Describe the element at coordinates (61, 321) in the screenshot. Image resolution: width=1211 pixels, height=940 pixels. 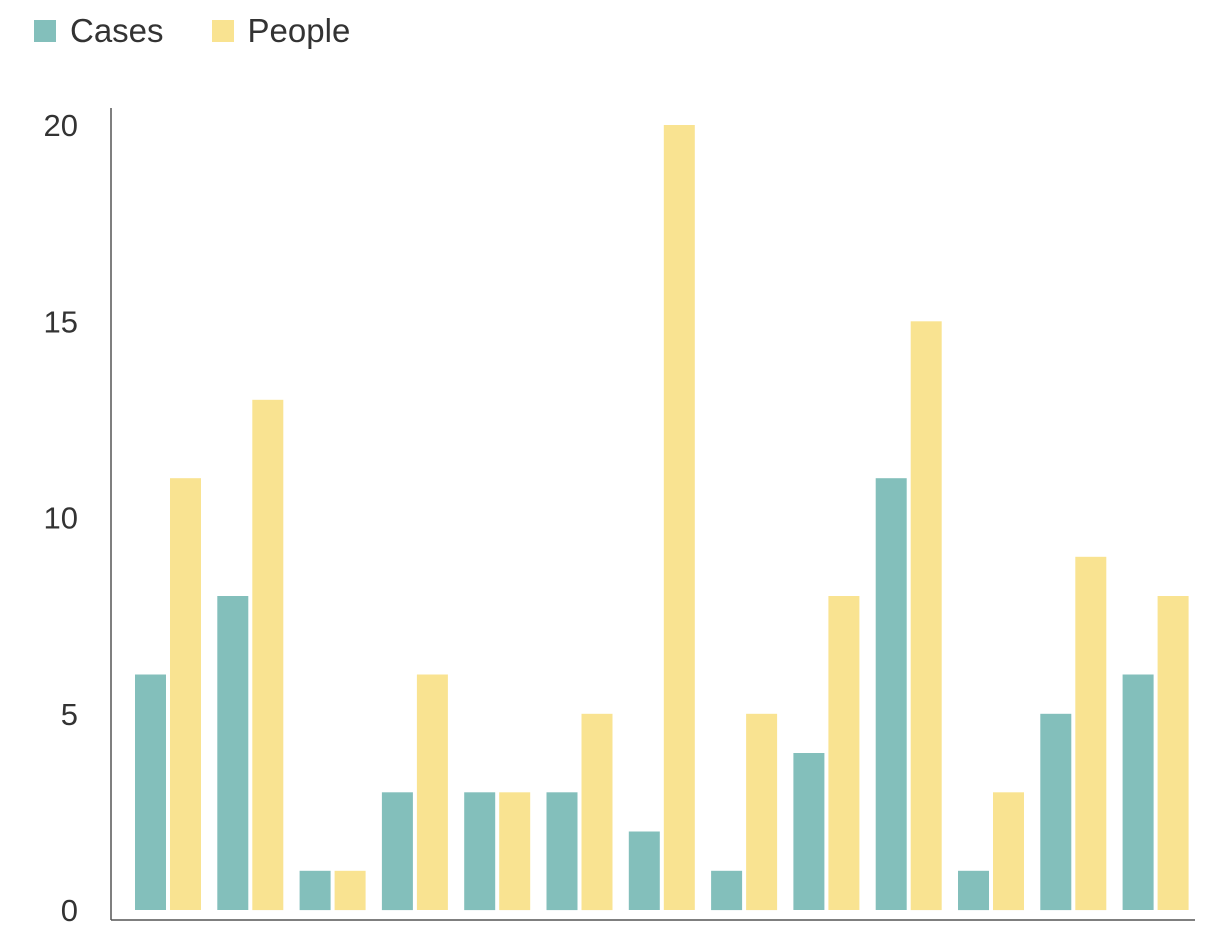
I see `y-tick-label: 15` at that location.